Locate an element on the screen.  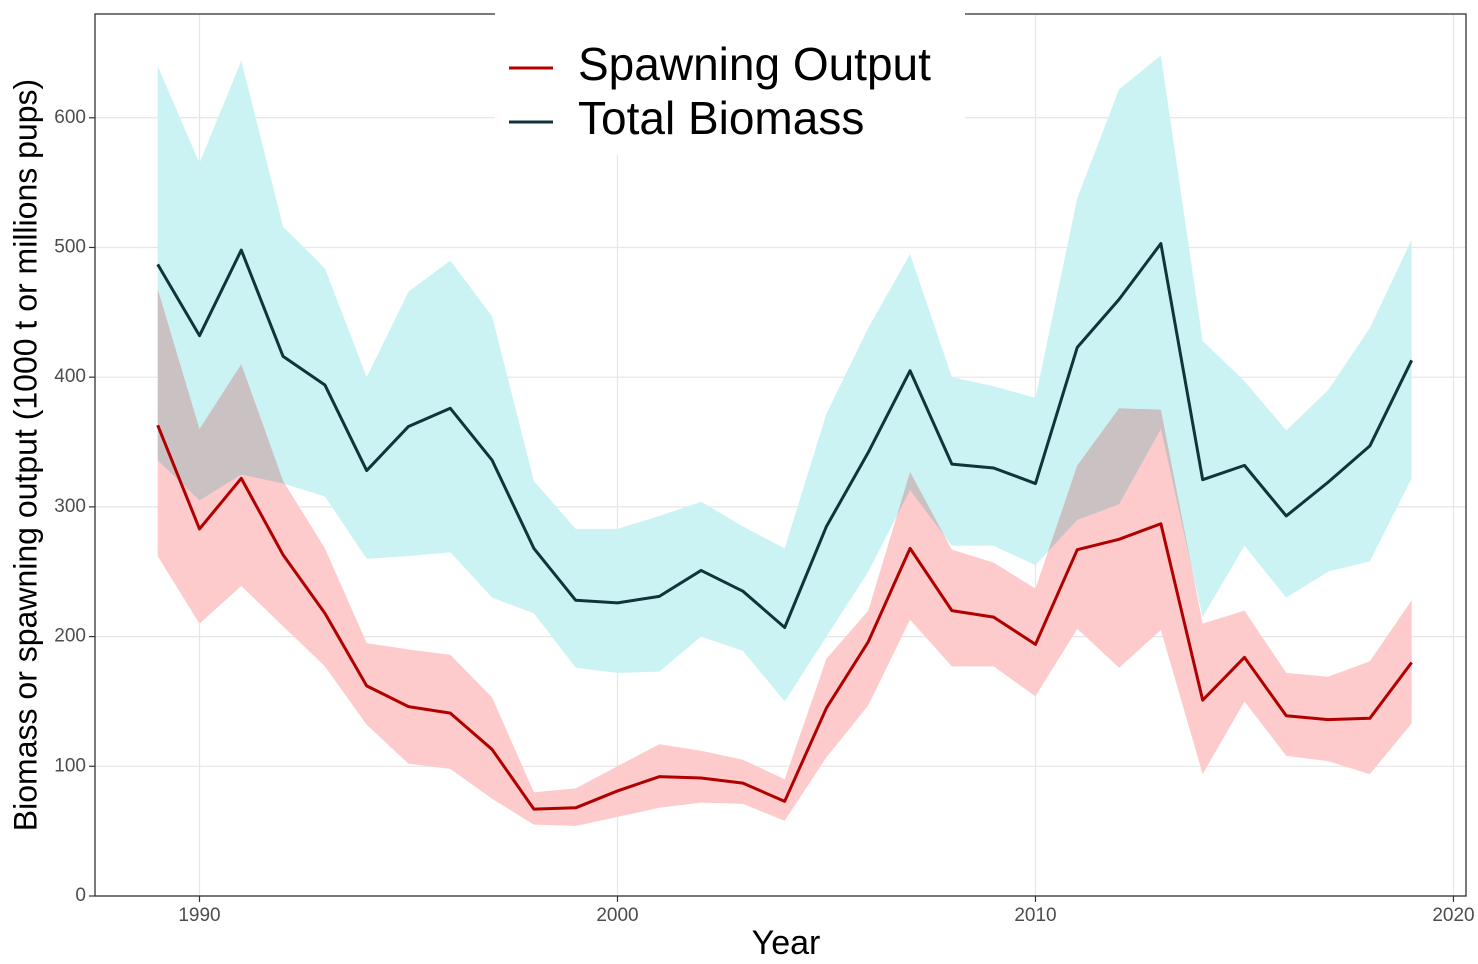
x-tick-label: 2000 is located at coordinates (617, 915).